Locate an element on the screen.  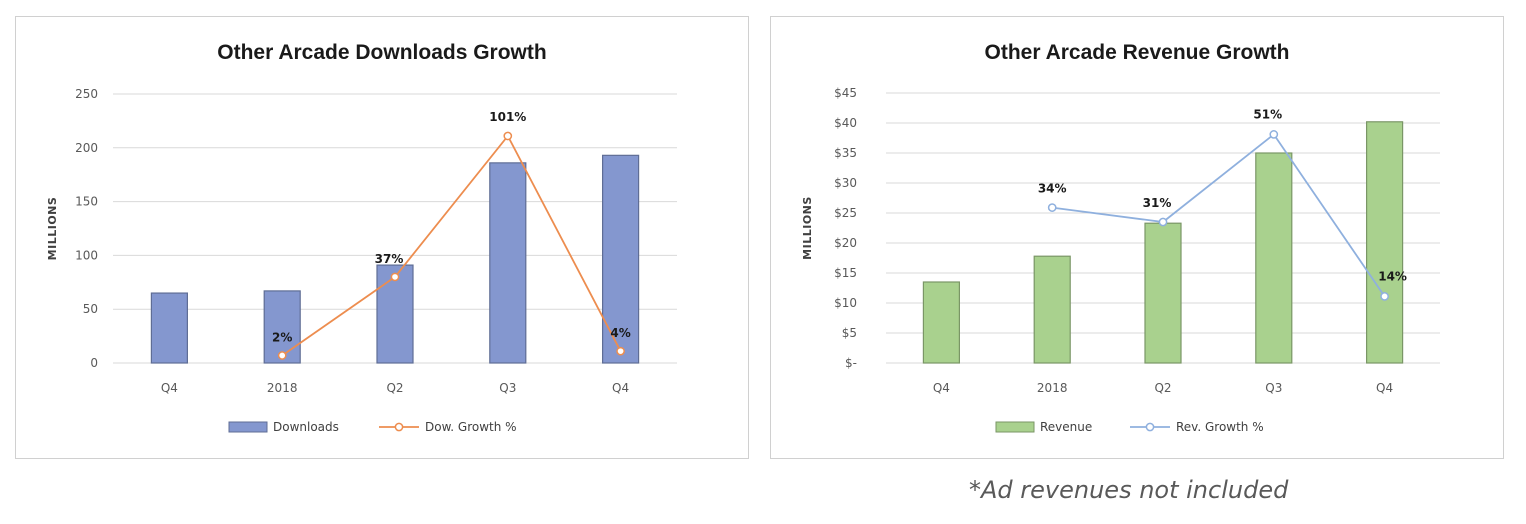
y-tick-label: $35 is located at coordinates (845, 153).